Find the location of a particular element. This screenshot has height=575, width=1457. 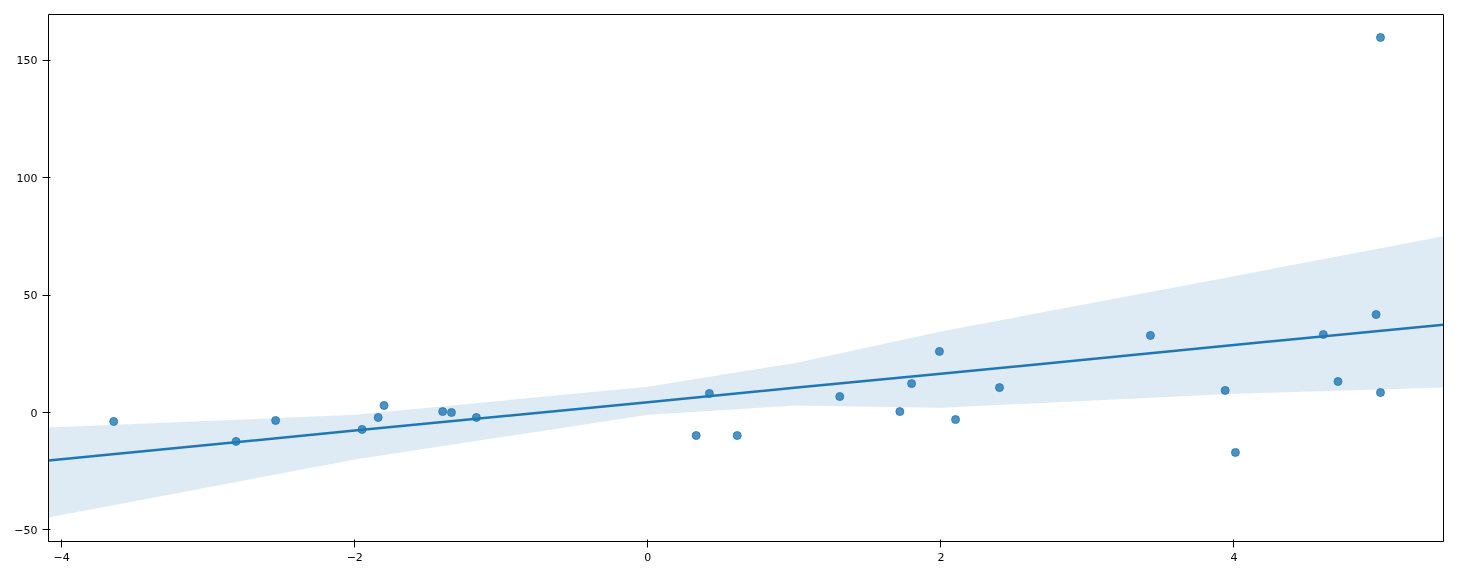

x-tick-label: 0 is located at coordinates (648, 557).